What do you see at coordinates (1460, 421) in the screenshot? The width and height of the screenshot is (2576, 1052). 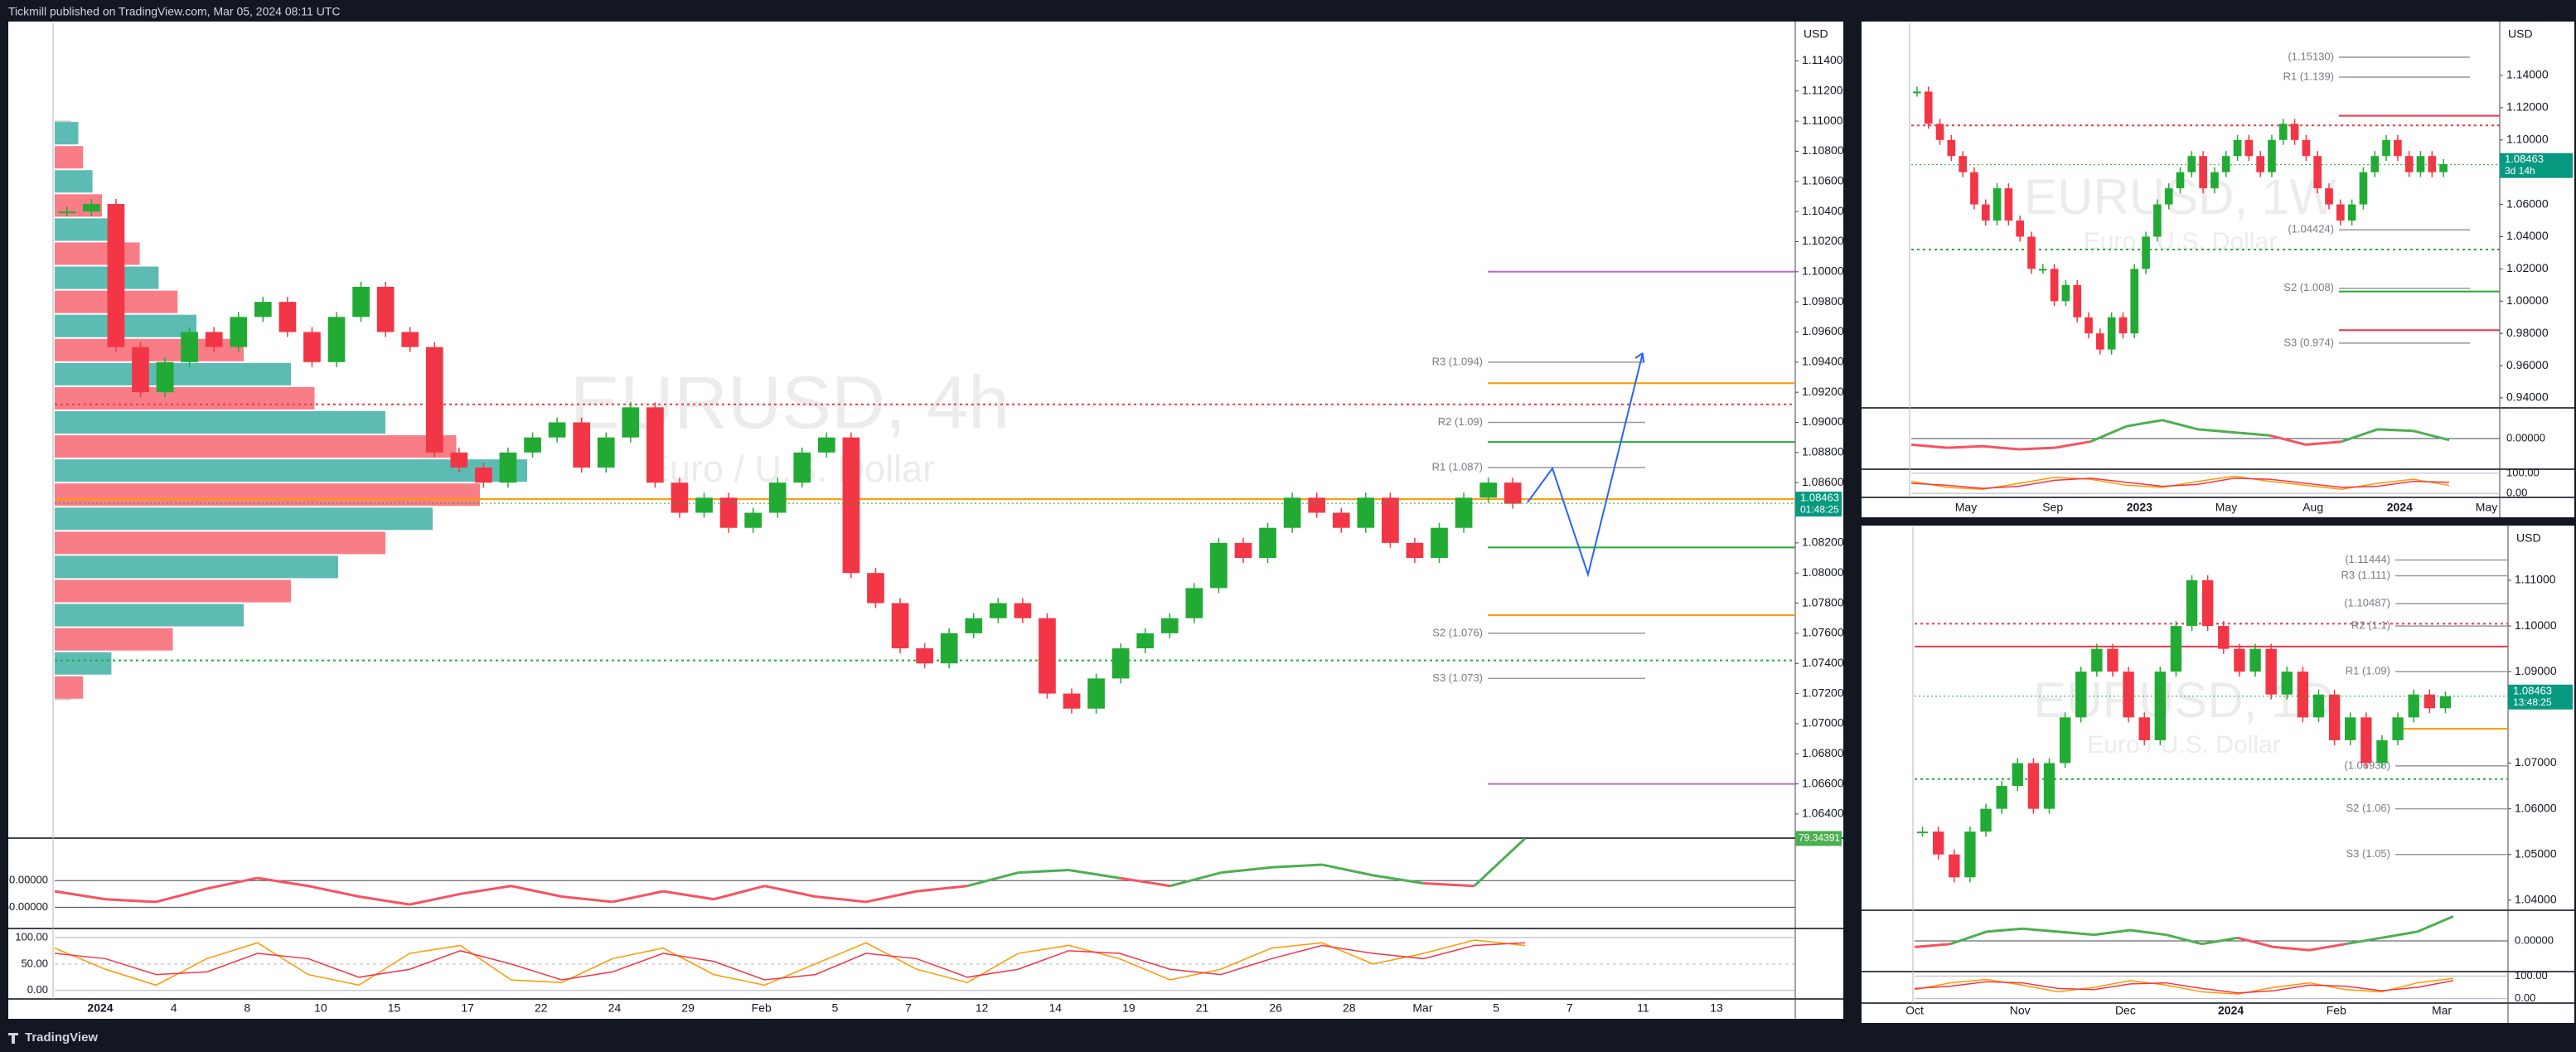 I see `pivot-label: R2 (1.09)` at bounding box center [1460, 421].